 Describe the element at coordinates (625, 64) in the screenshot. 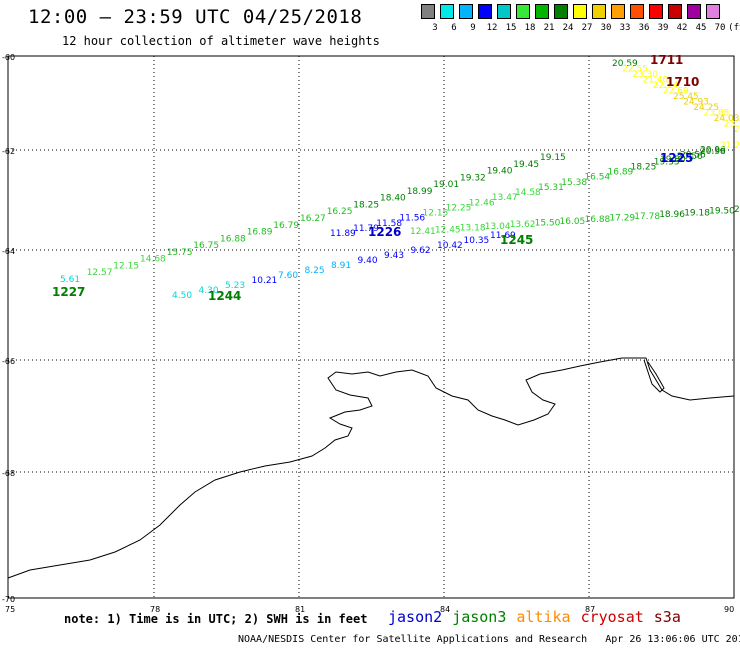

I see `swh-value: 20.59` at that location.